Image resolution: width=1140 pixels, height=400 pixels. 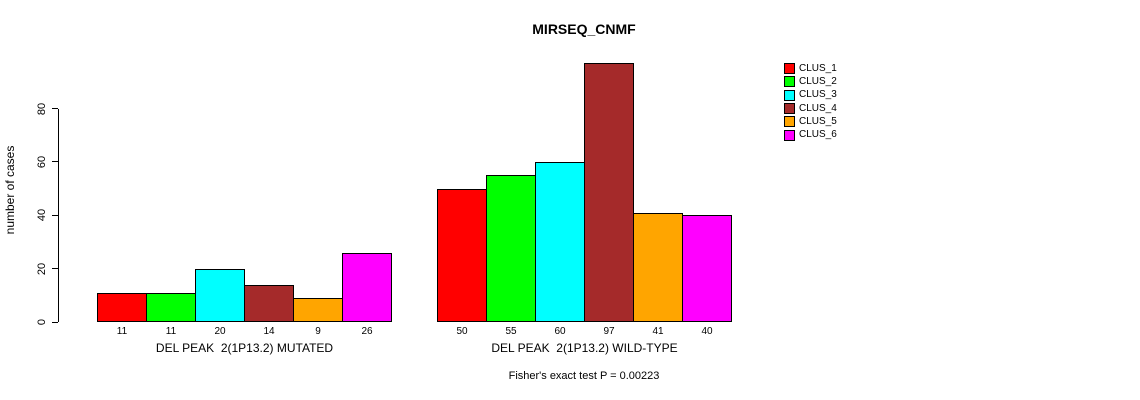 I want to click on y-tick-label: 40, so click(x=42, y=215).